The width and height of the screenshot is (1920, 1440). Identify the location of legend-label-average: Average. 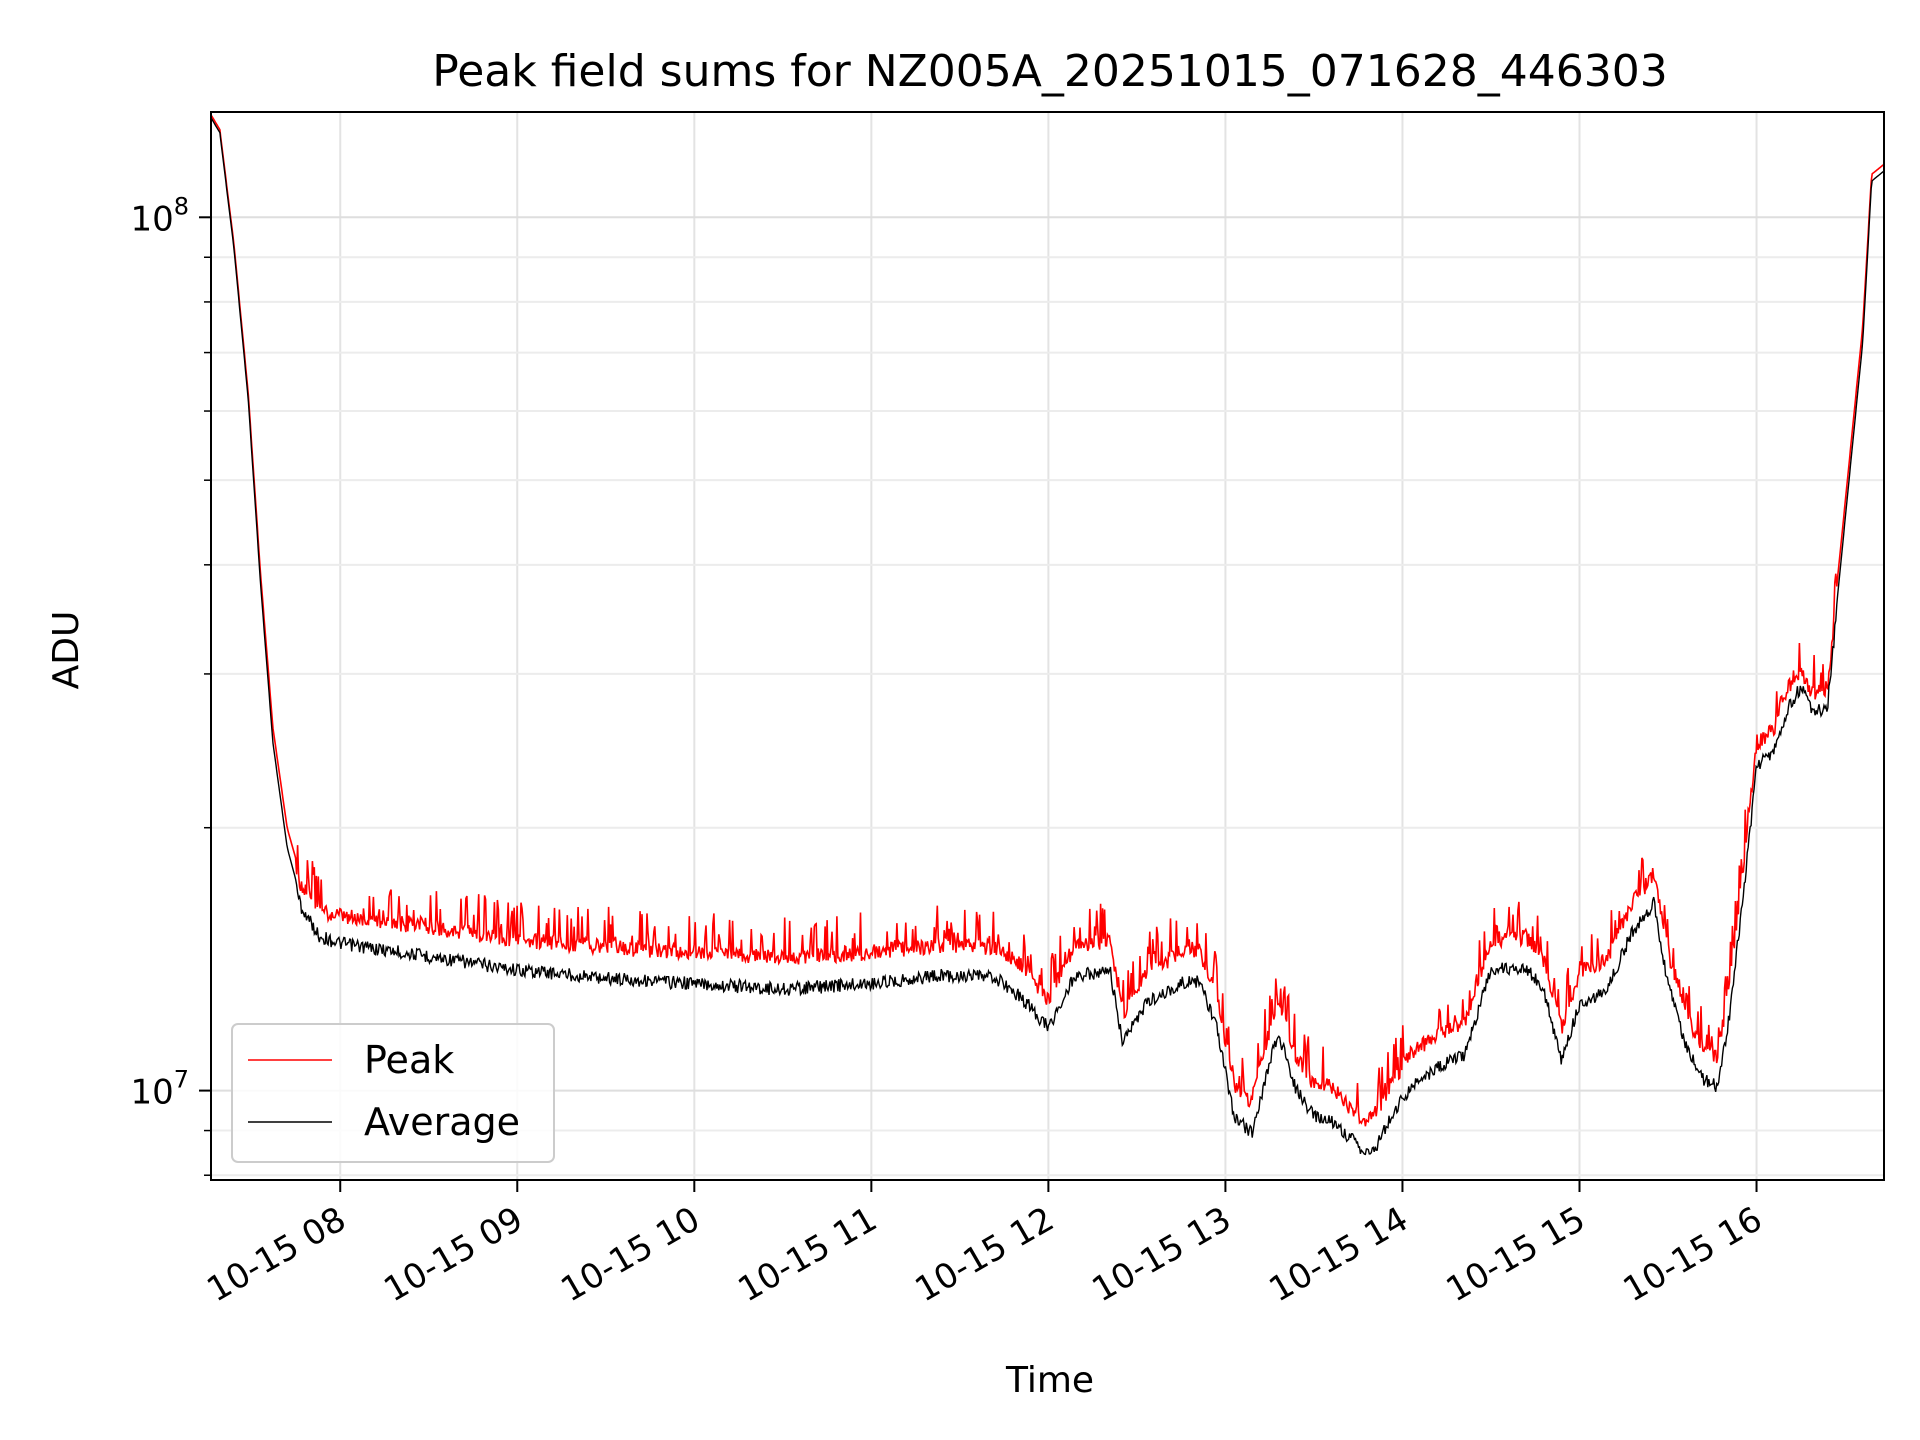
(442, 1122).